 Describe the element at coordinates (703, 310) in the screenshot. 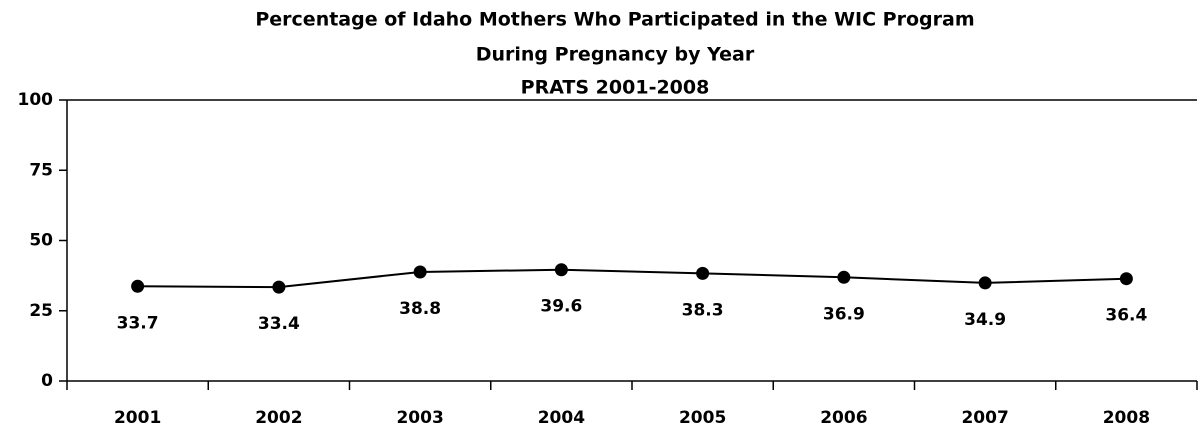

I see `data-label: 38.3` at that location.